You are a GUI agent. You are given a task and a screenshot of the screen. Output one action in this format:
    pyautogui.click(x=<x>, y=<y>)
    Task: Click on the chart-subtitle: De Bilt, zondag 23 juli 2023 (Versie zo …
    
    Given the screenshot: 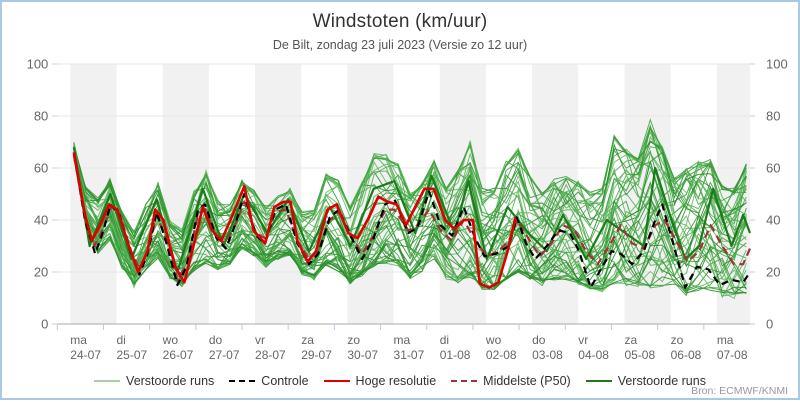 What is the action you would take?
    pyautogui.click(x=400, y=45)
    